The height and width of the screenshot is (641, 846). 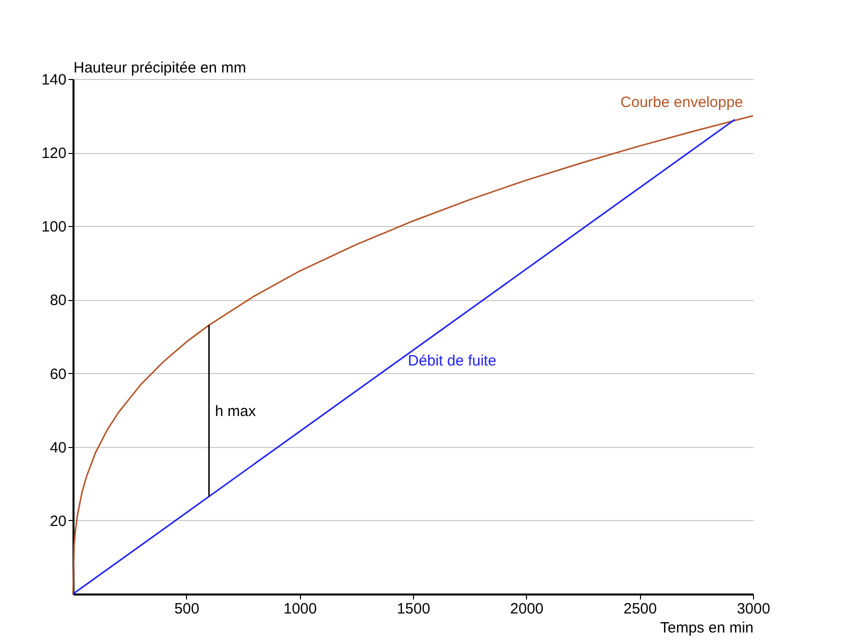 I want to click on y-tick-label: 40, so click(x=58, y=447).